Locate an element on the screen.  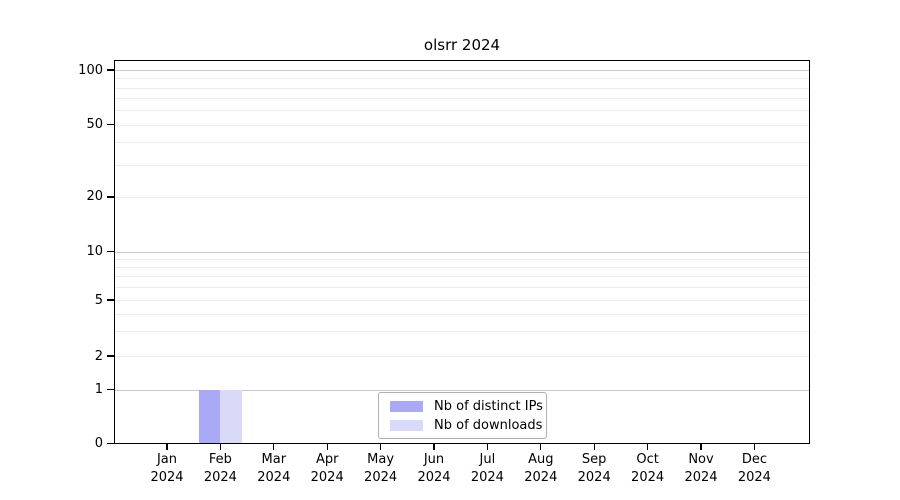
y-tick-label: 2 is located at coordinates (98, 356).